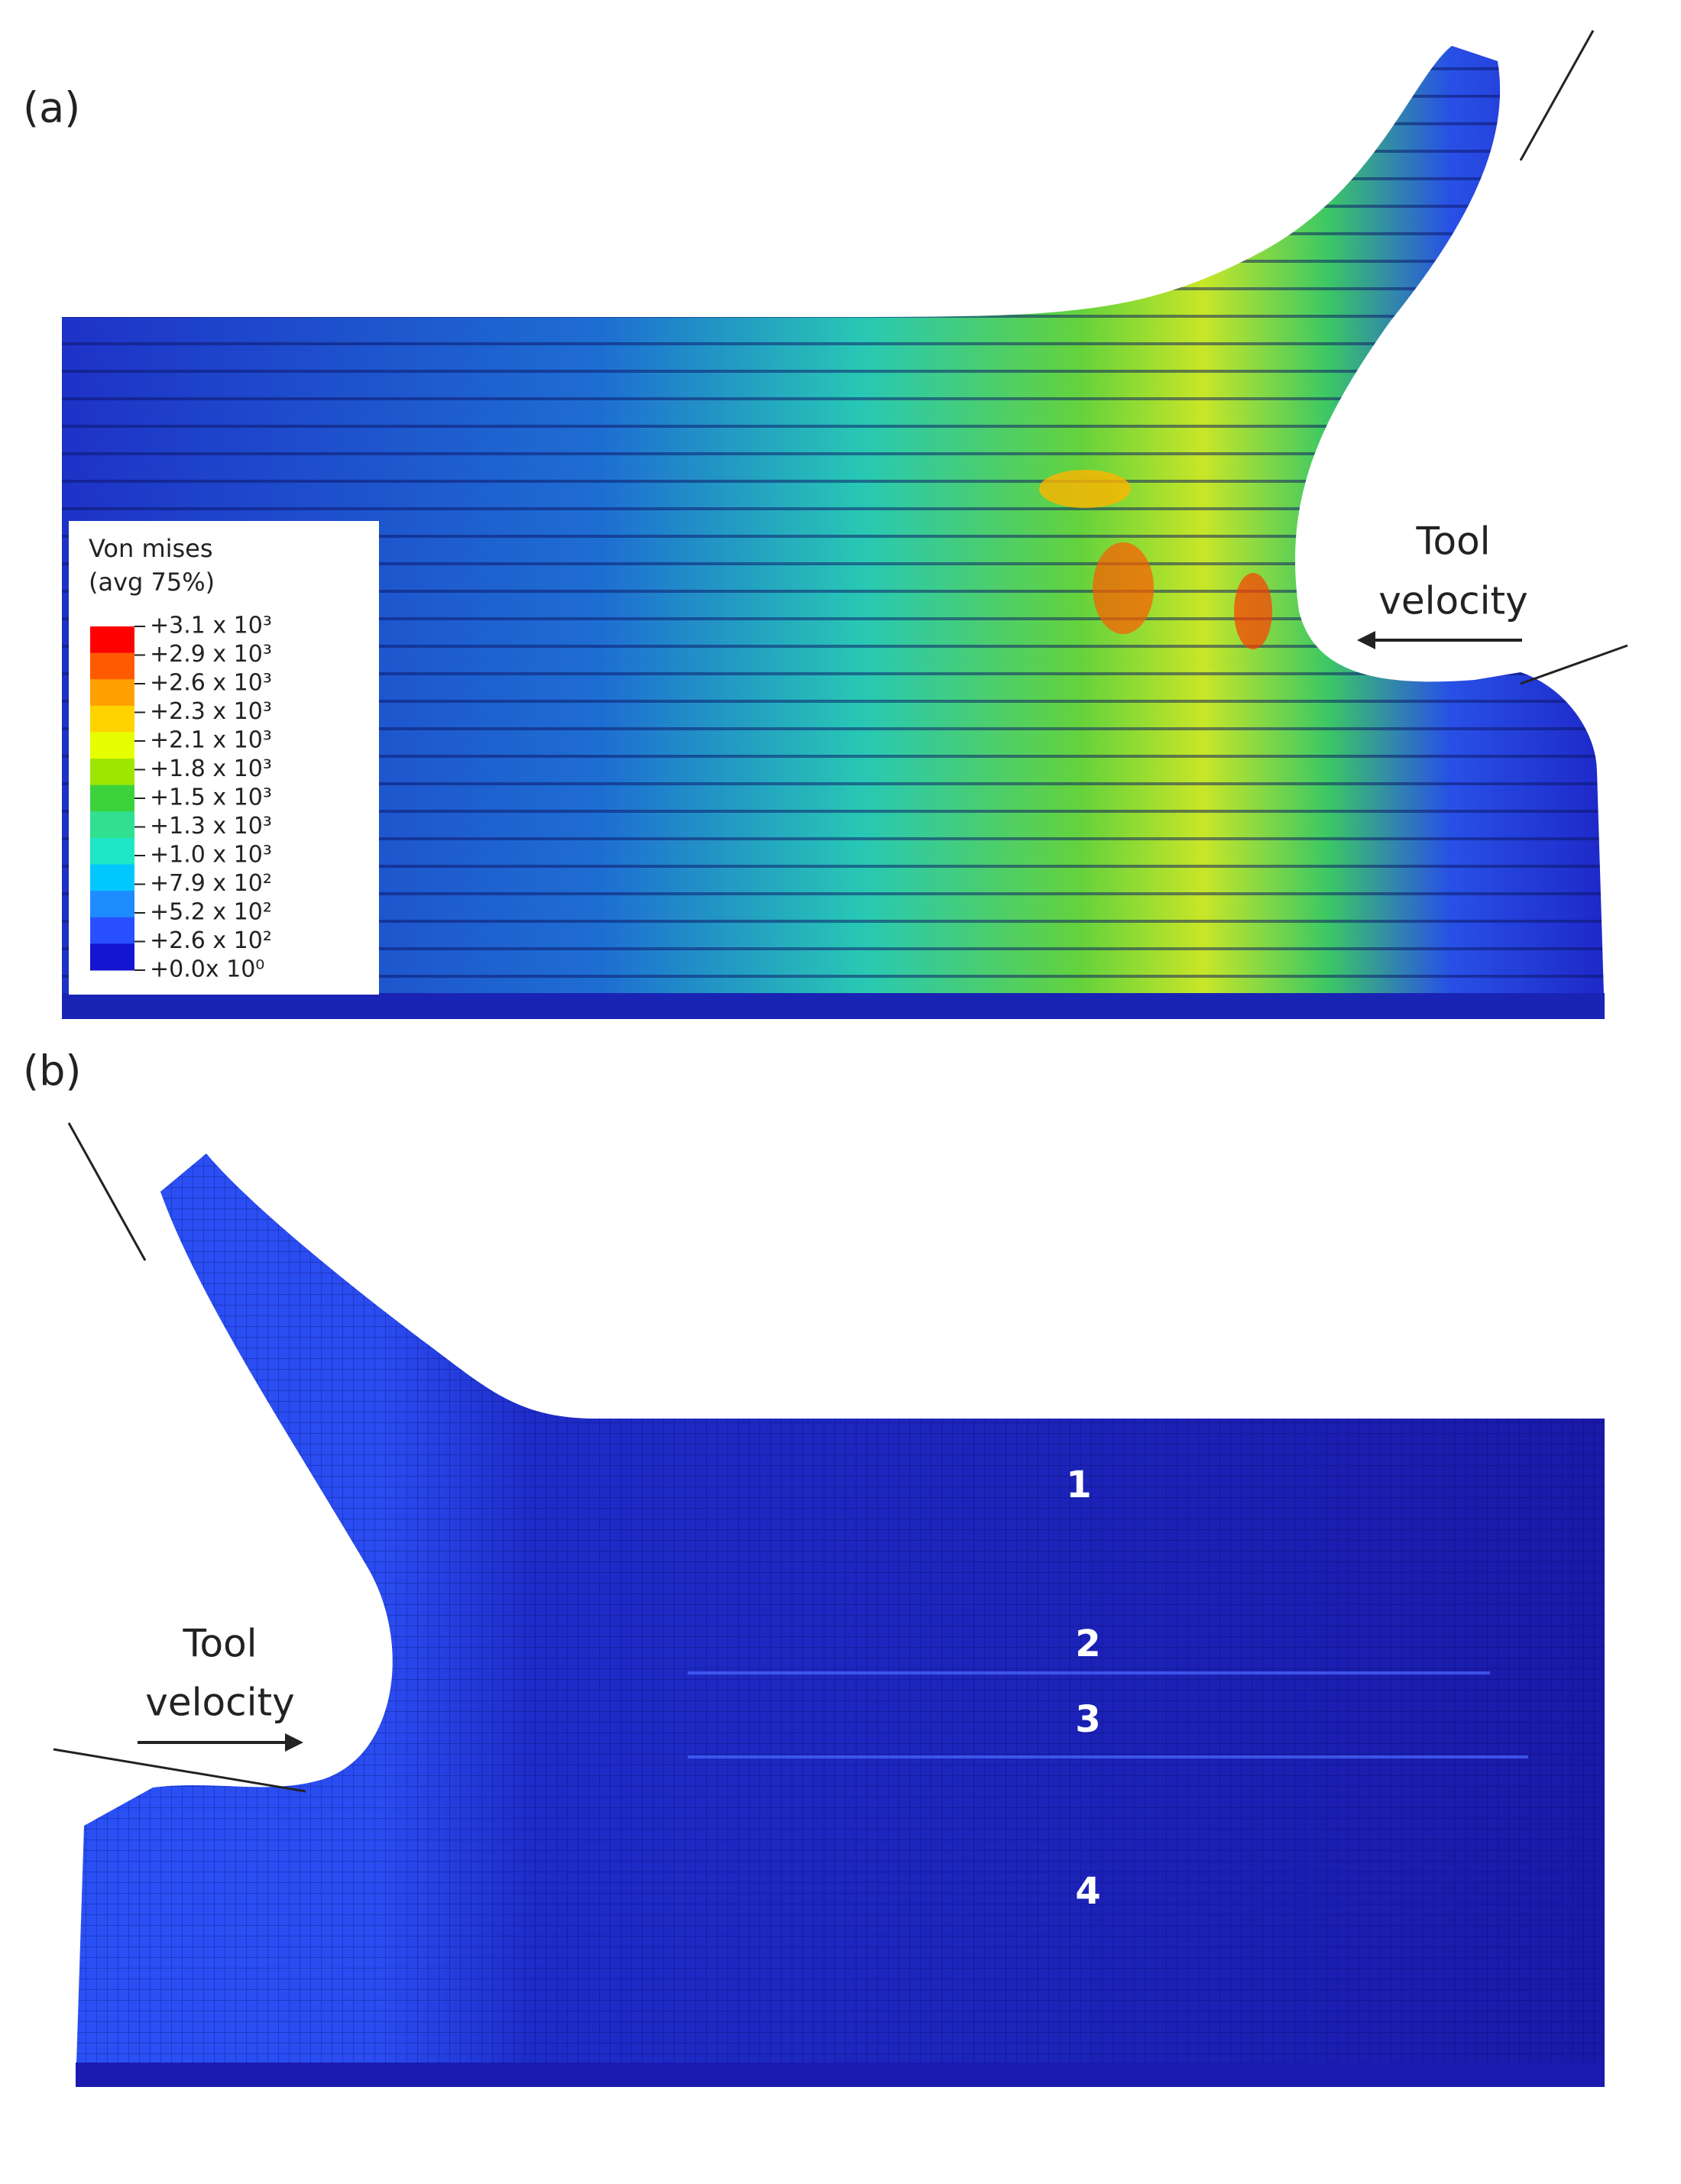 The height and width of the screenshot is (2184, 1681). What do you see at coordinates (211, 626) in the screenshot?
I see `legend-label: +3.1 x 10³` at bounding box center [211, 626].